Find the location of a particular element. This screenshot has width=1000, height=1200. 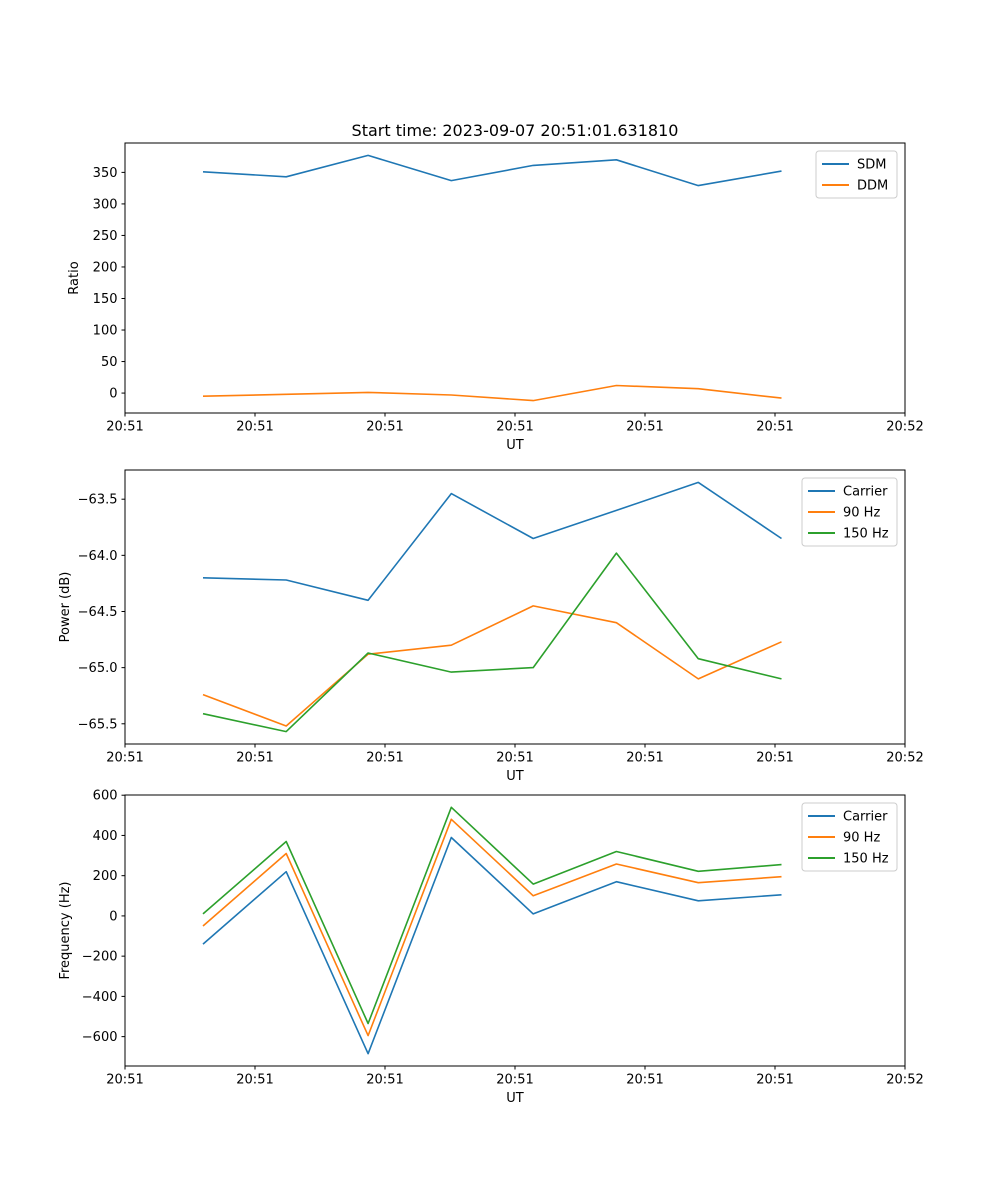

y-tick-label: 300 is located at coordinates (105, 204).